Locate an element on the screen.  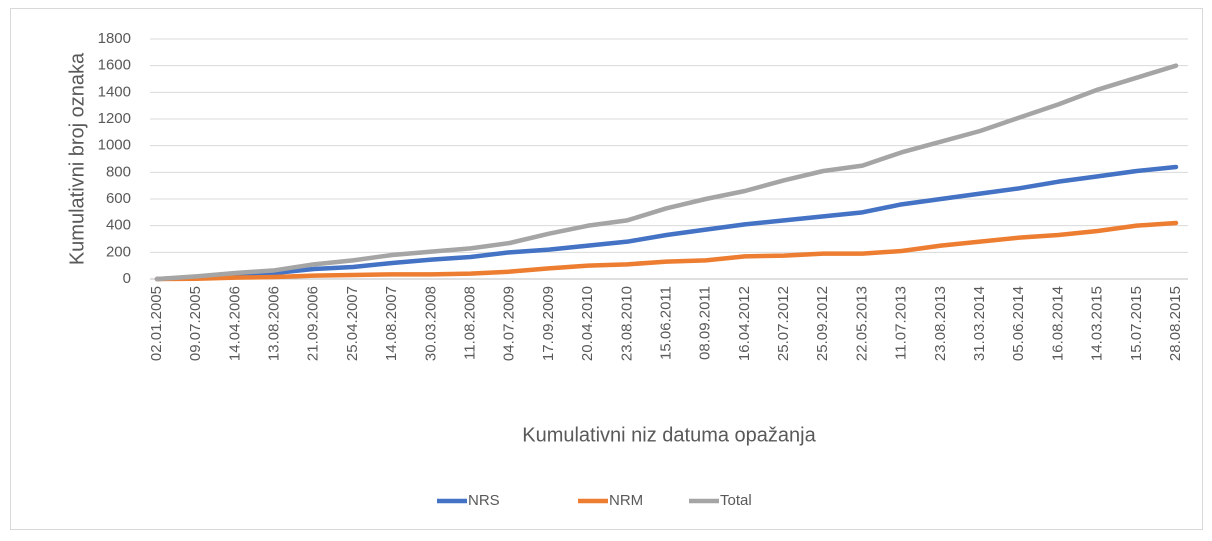
x-tick-label: 05.06.2014 is located at coordinates (1018, 323).